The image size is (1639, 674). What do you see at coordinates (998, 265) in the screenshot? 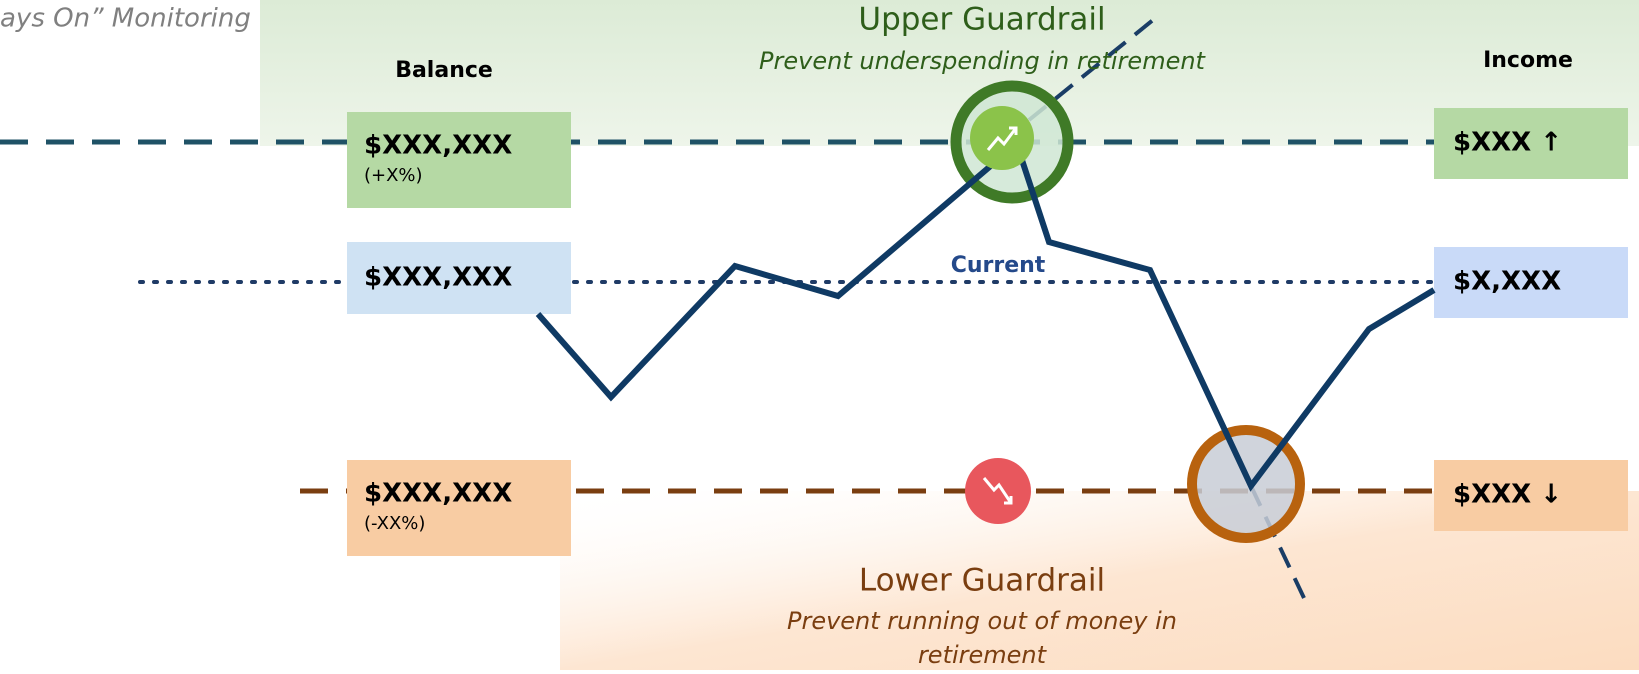
I see `current-label: Current` at bounding box center [998, 265].